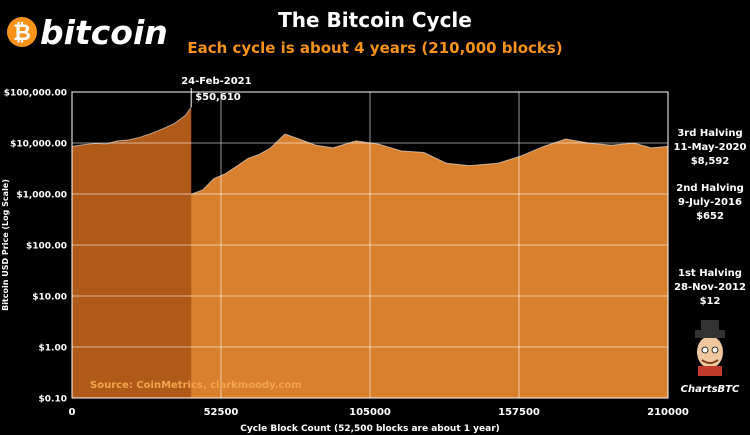 Image resolution: width=750 pixels, height=435 pixels. What do you see at coordinates (196, 385) in the screenshot?
I see `source-note: Source: CoinMetrics, clarkmoody.com` at bounding box center [196, 385].